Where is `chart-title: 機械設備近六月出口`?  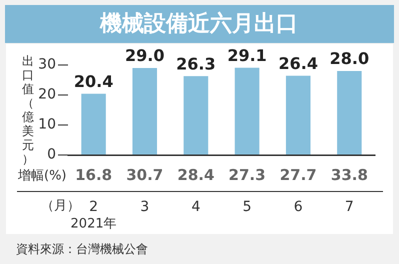 chart-title: 機械設備近六月出口 is located at coordinates (198, 23).